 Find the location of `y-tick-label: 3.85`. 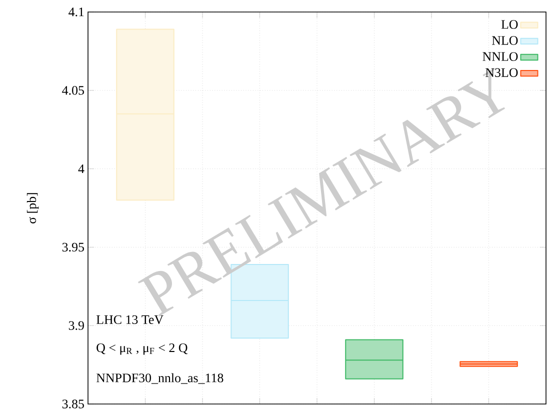

y-tick-label: 3.85 is located at coordinates (73, 404).